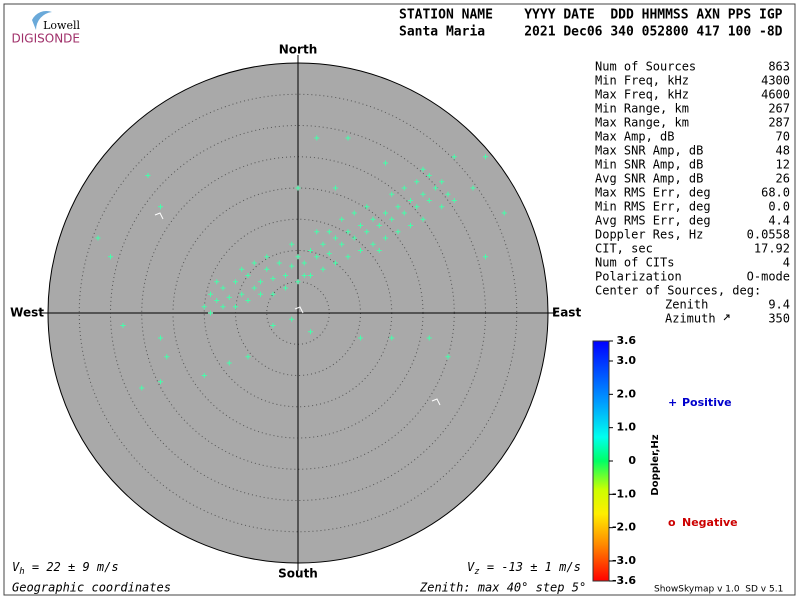 This screenshot has width=800, height=600. Describe the element at coordinates (27, 313) in the screenshot. I see `direction-label: West` at that location.